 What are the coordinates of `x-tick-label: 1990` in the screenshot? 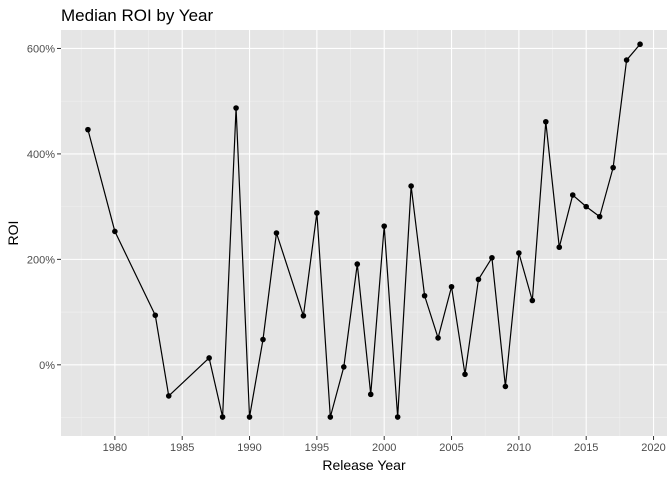 It's located at (249, 448).